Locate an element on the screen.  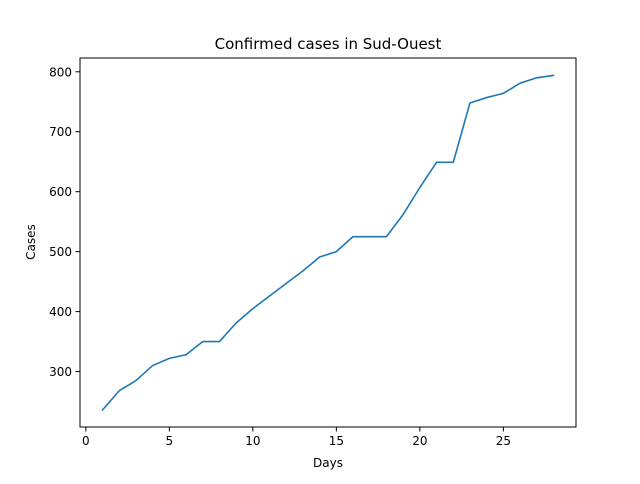
y-tick-label: 500 is located at coordinates (60, 252).